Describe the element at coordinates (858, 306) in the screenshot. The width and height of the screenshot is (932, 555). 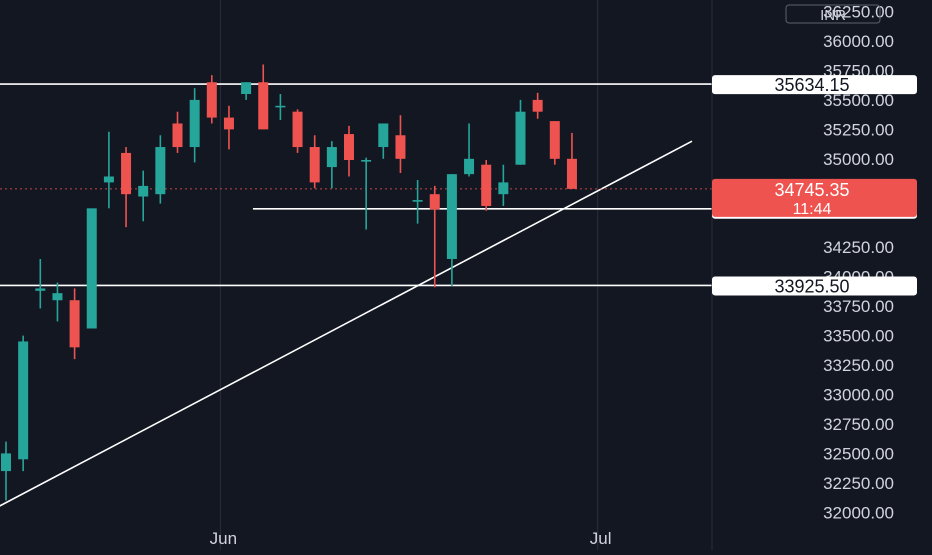
I see `price-tick-label: 33750.00` at that location.